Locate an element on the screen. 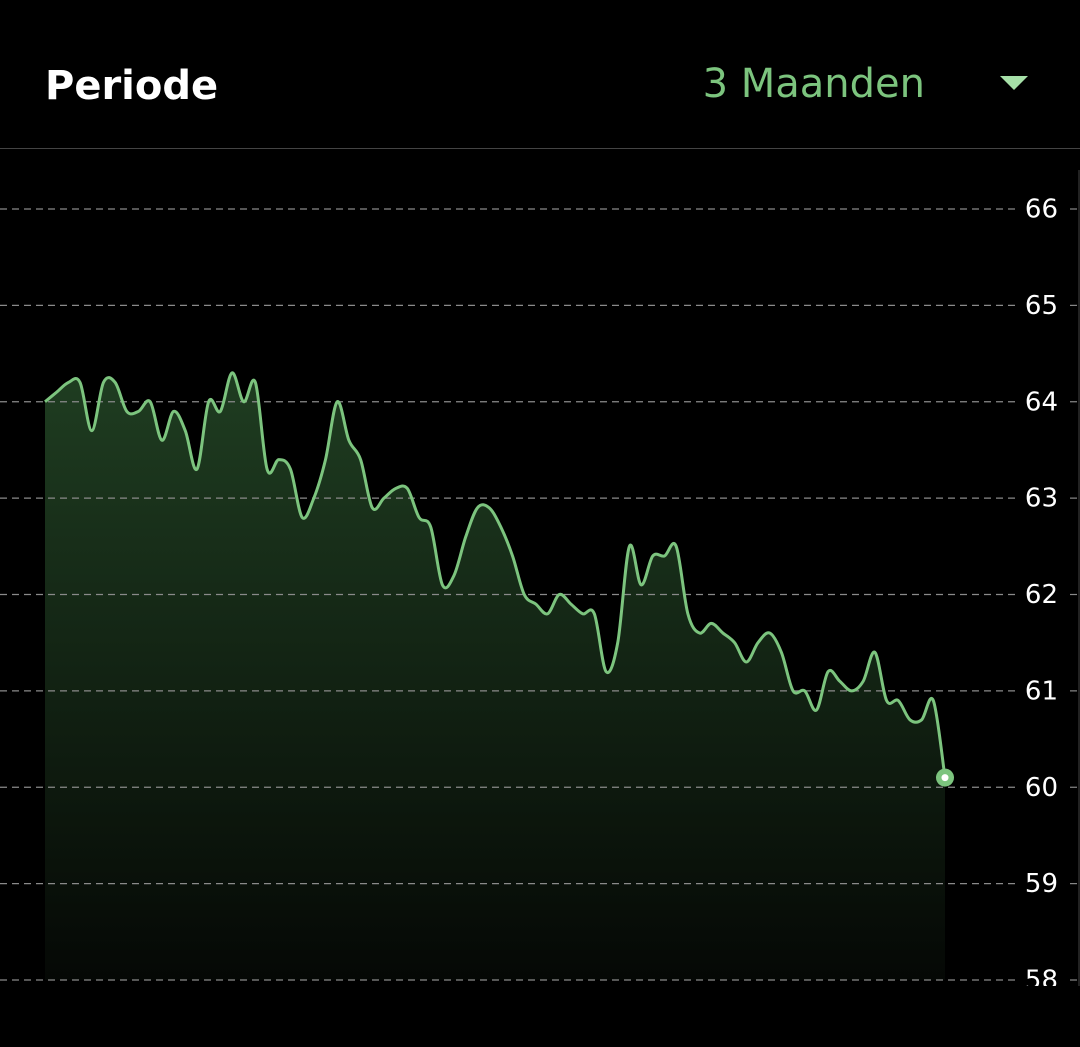 This screenshot has height=1047, width=1080. y-tick-label: 59 is located at coordinates (1041, 884).